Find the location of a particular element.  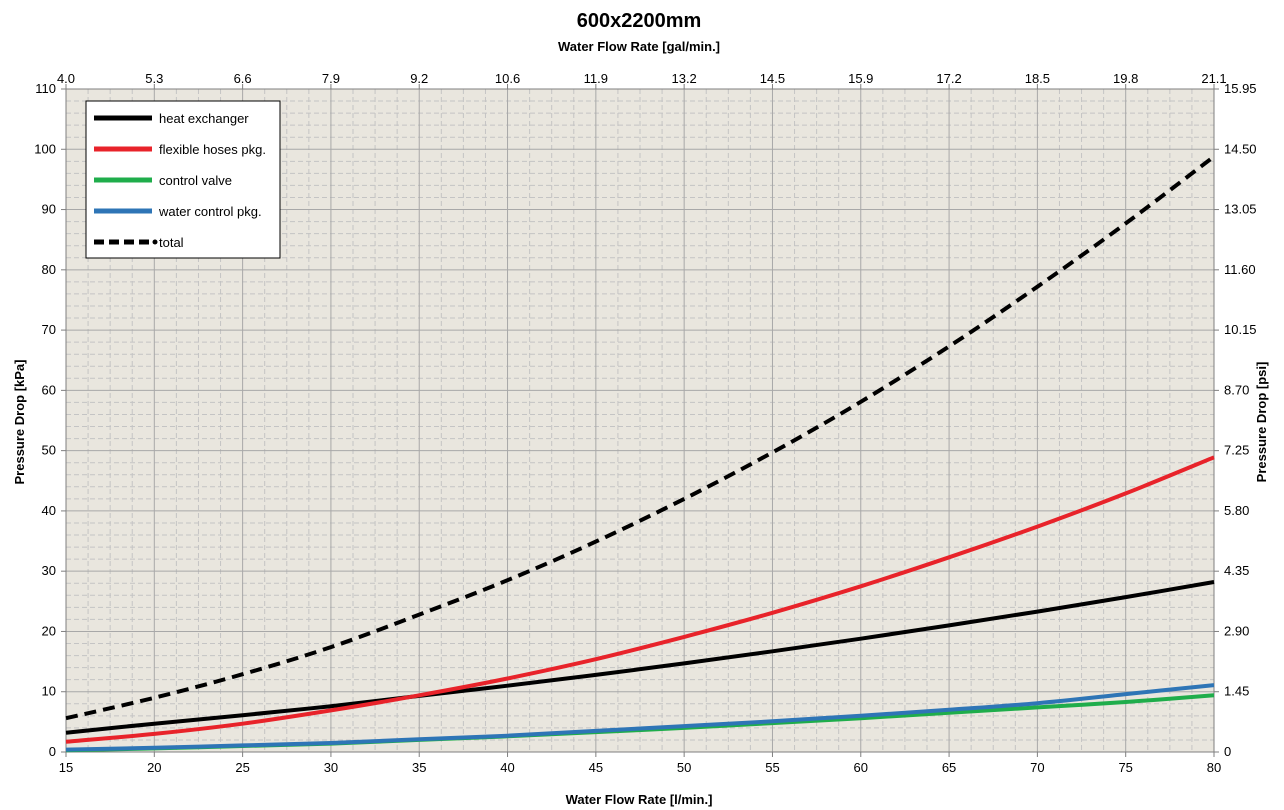

y2-tick-label: 0 is located at coordinates (1227, 751).